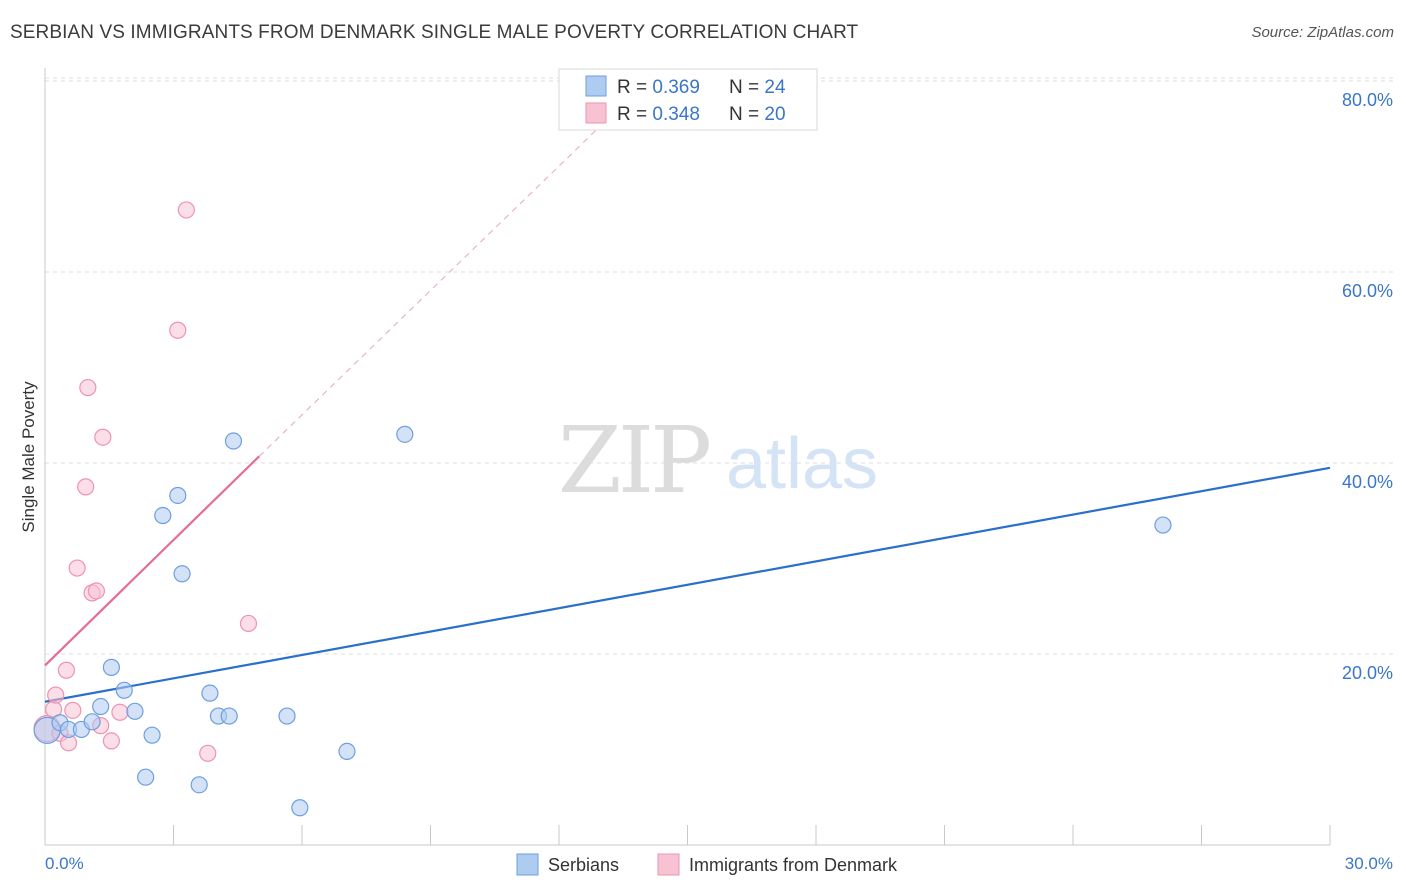 This screenshot has height=892, width=1406. I want to click on n-label-2: N =, so click(746, 114).